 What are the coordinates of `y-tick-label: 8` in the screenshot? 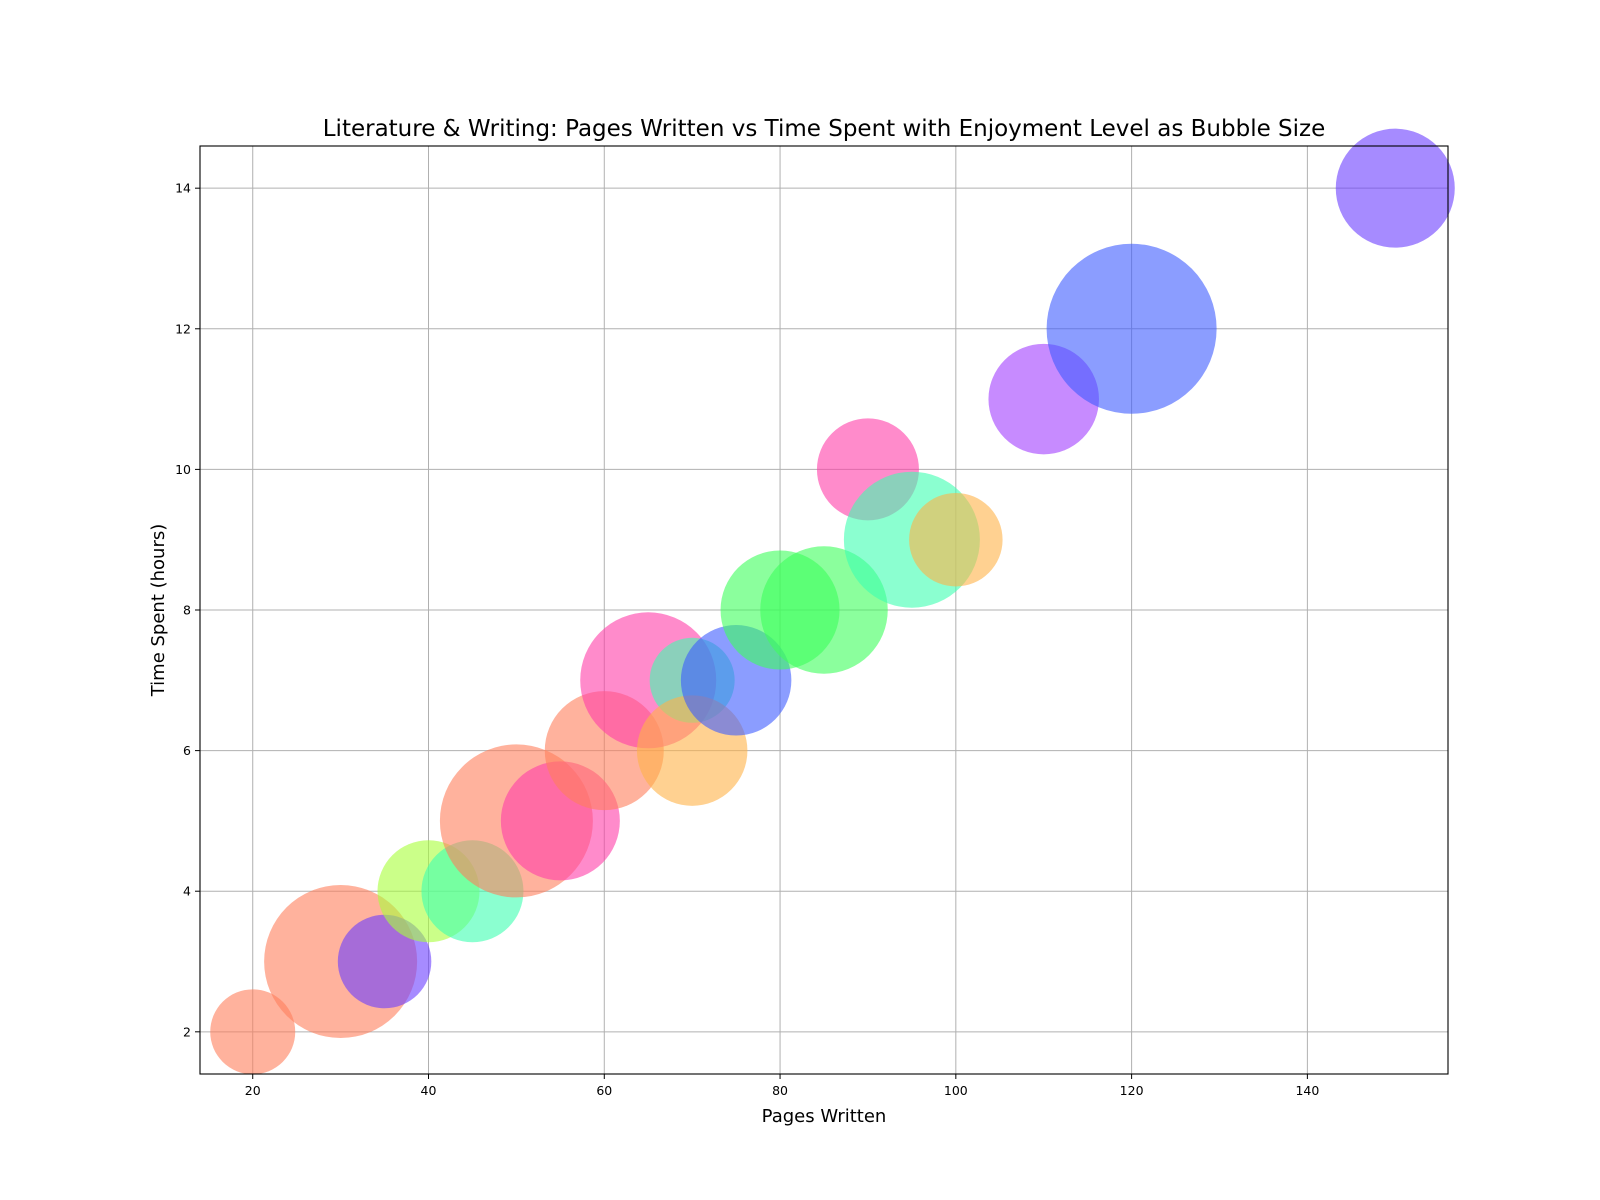 It's located at (187, 610).